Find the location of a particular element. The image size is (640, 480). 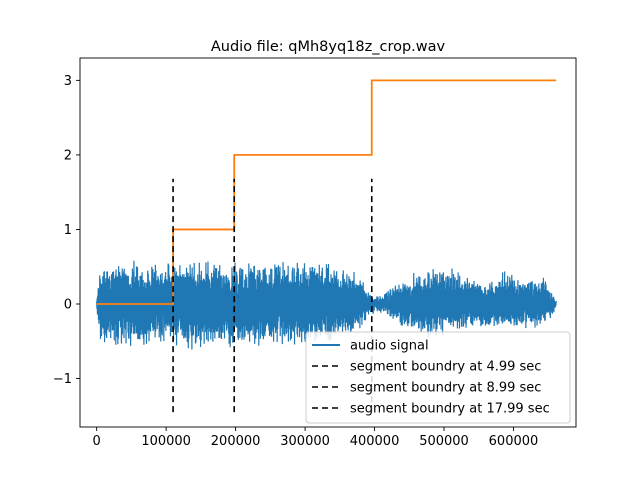

y-tick-label: −1 is located at coordinates (62, 379).